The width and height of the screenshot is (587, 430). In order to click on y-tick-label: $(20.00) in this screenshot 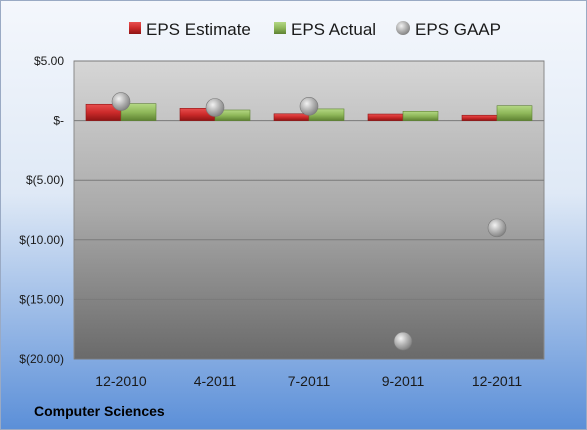, I will do `click(41, 359)`.